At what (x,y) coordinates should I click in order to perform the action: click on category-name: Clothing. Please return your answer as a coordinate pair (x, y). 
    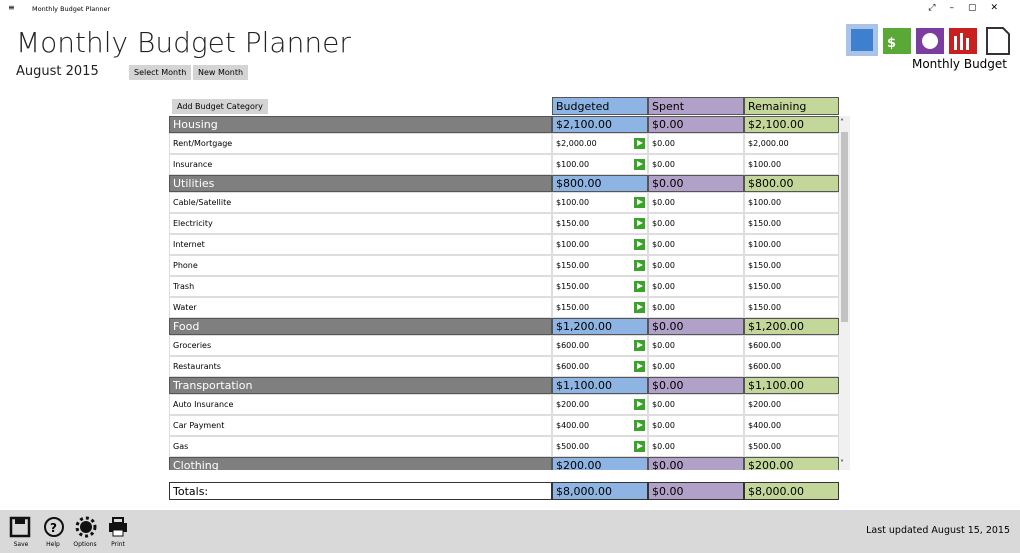
    Looking at the image, I should click on (360, 463).